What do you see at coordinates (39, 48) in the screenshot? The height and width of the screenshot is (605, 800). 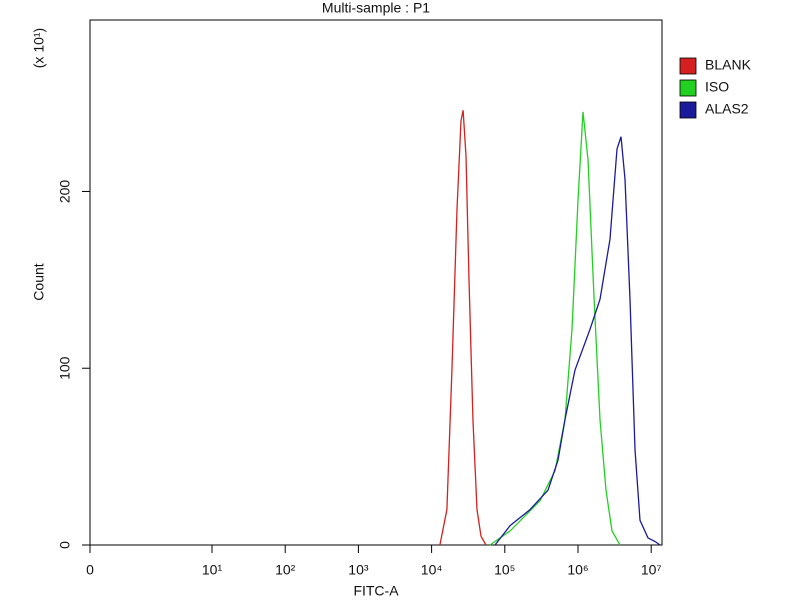 I see `y-multiplier: (x 10¹)` at bounding box center [39, 48].